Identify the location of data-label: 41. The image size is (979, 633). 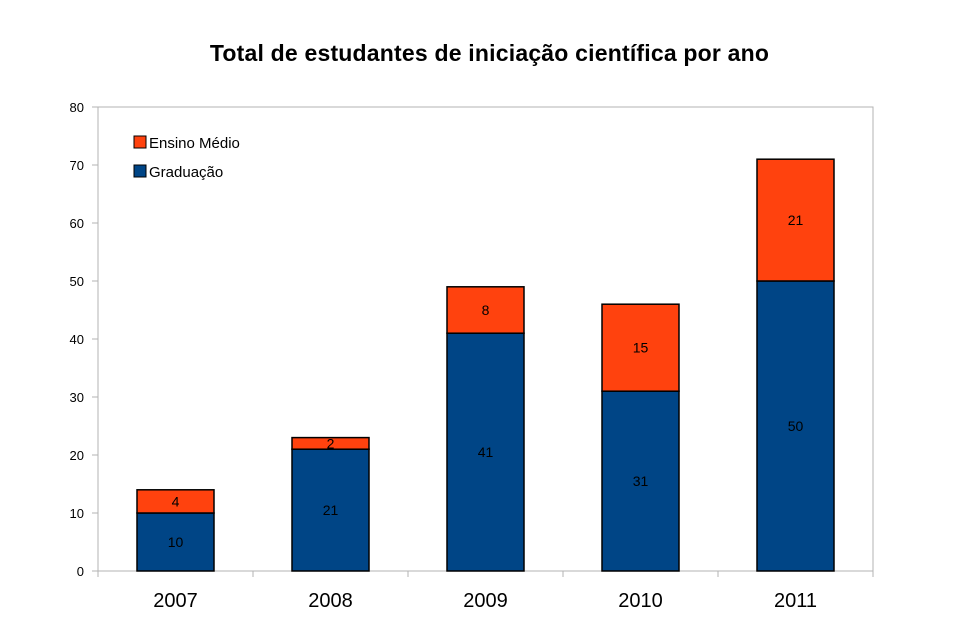
(486, 452).